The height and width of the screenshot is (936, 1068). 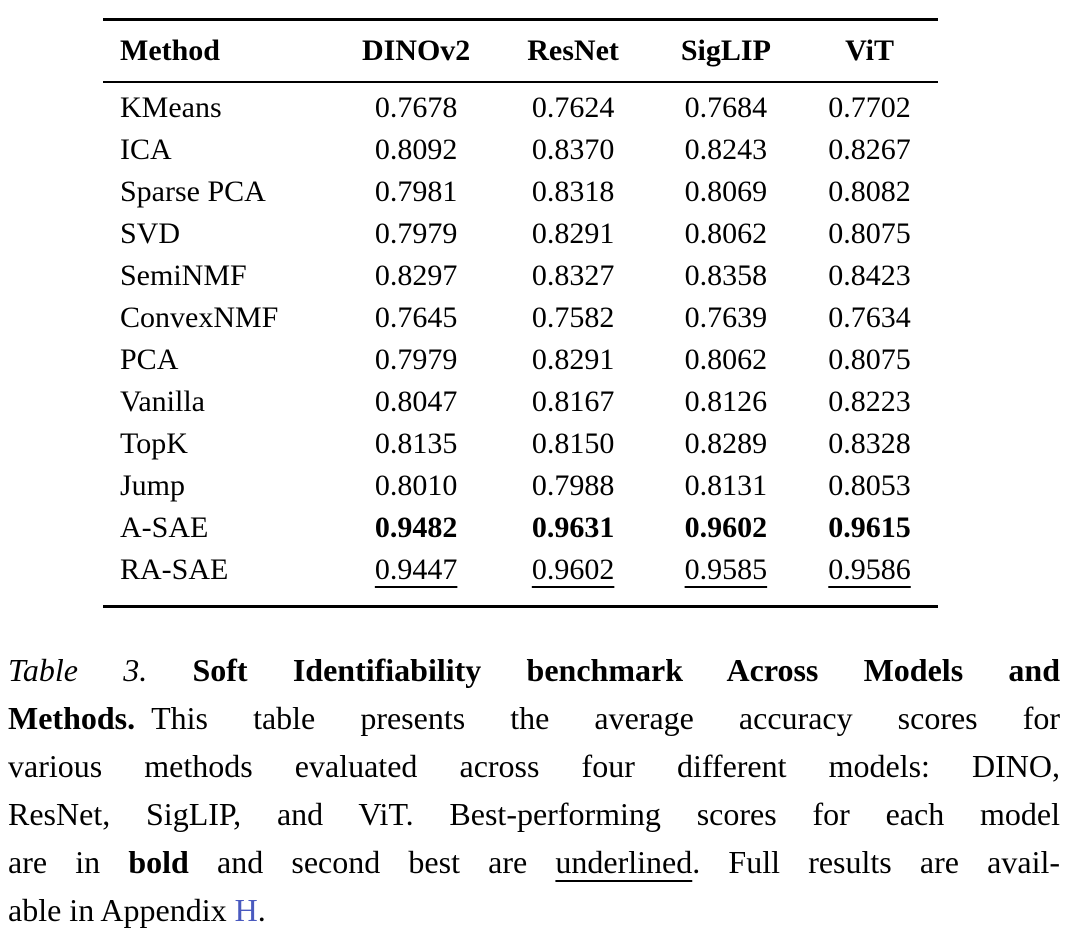 I want to click on score-value: 0.9586, so click(x=869, y=569).